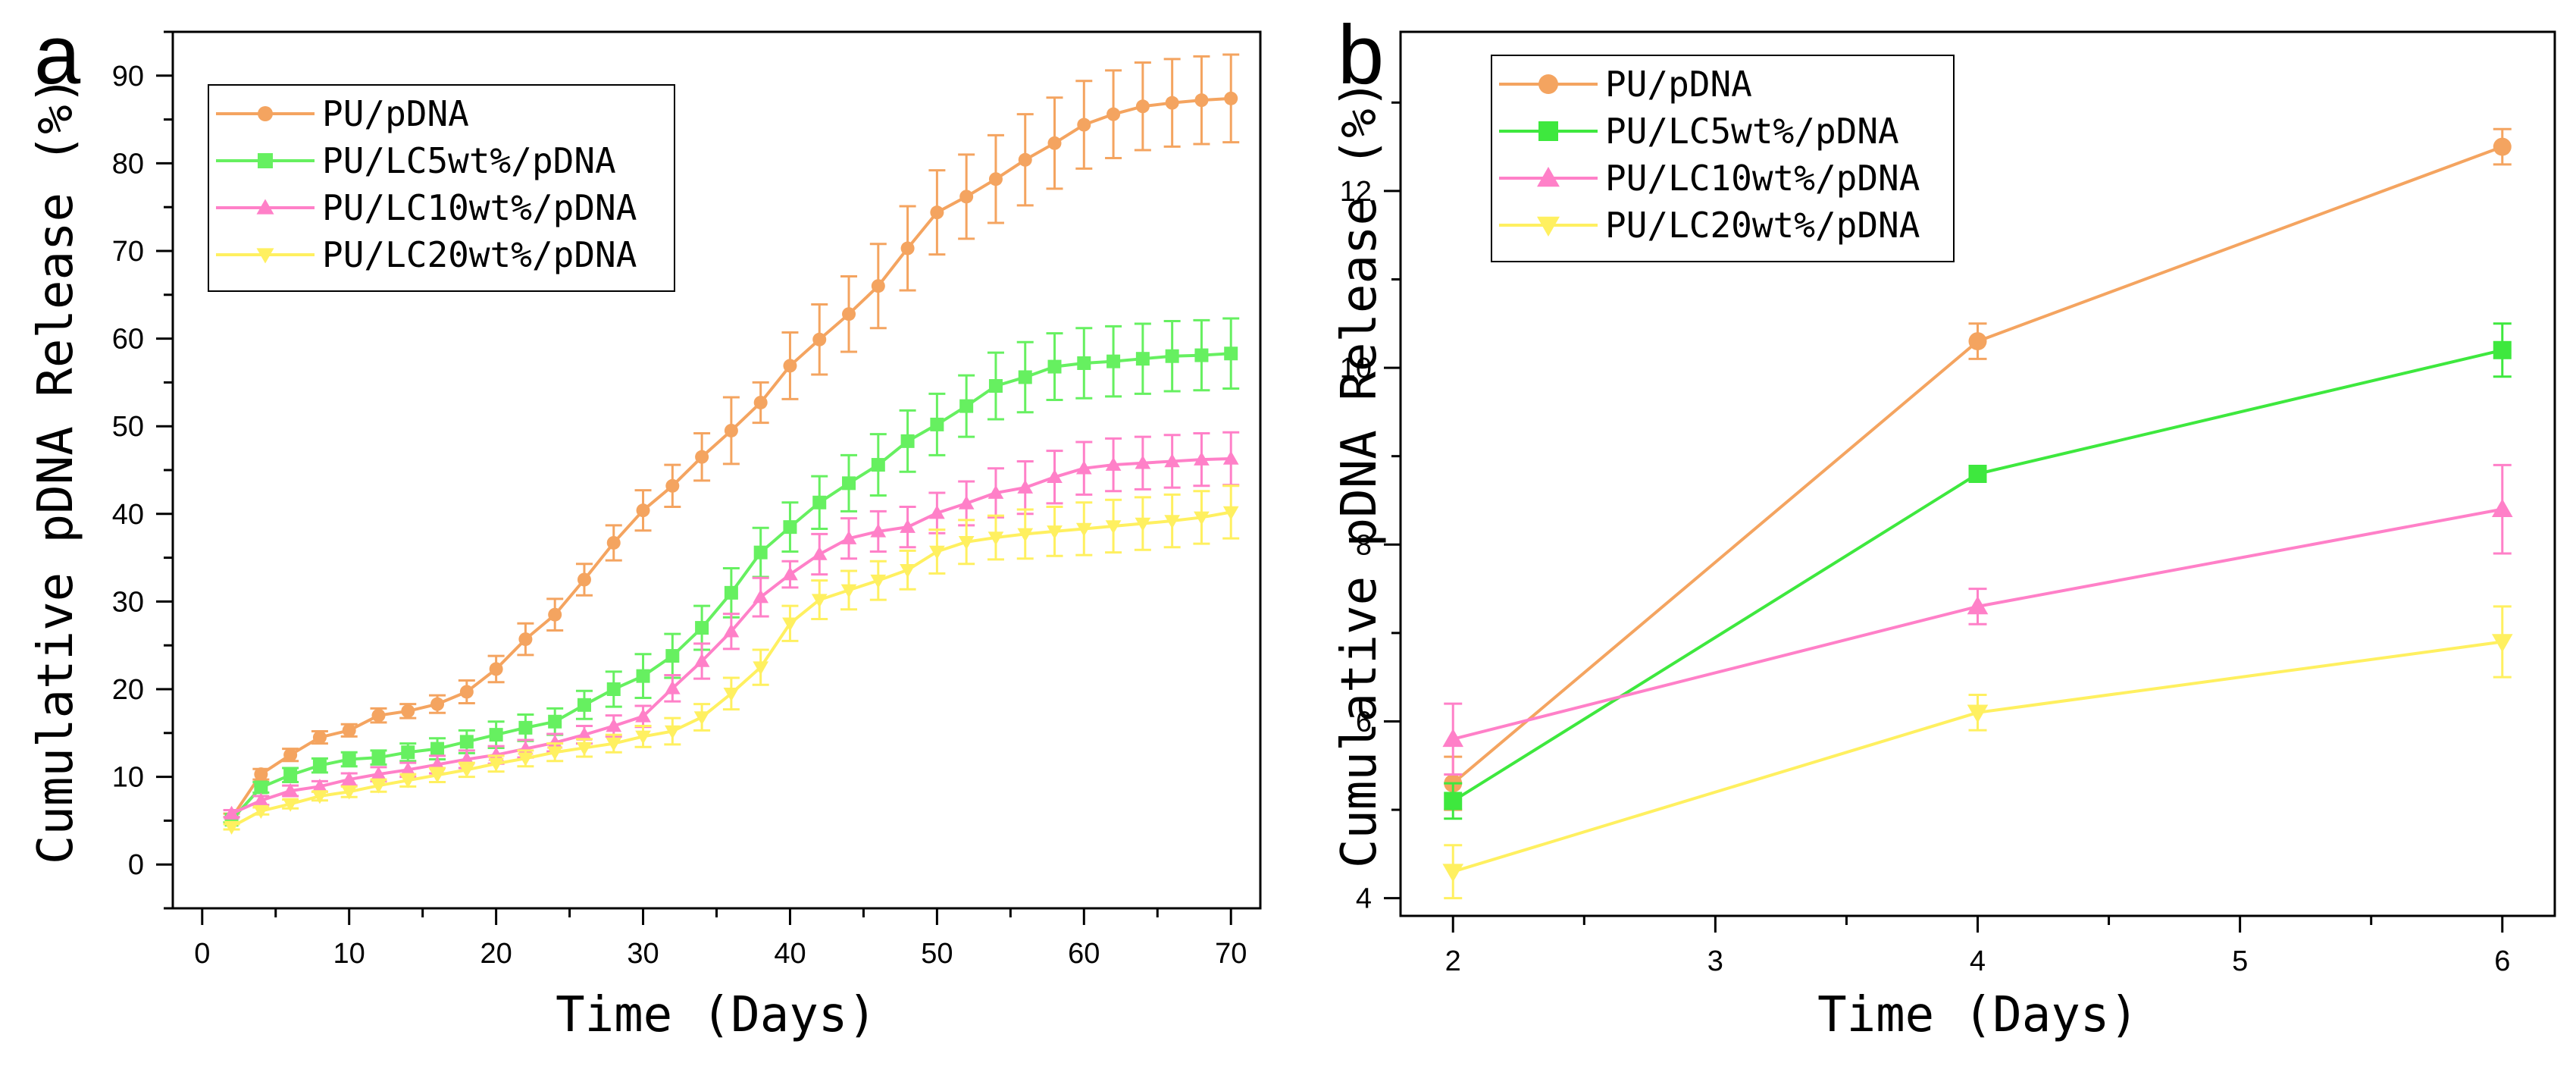  I want to click on x-tick-label-a: 30, so click(643, 954).